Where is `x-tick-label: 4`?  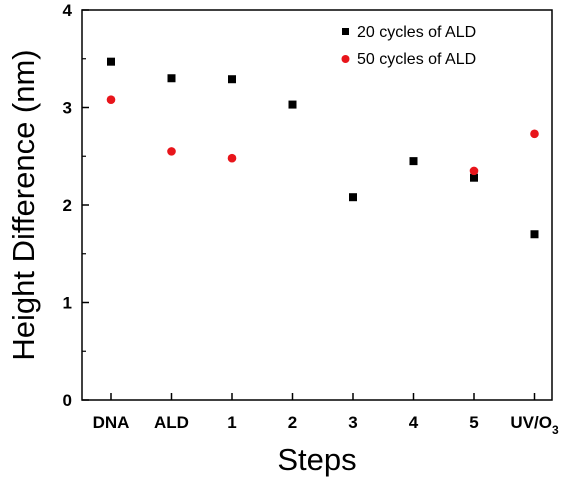
x-tick-label: 4 is located at coordinates (414, 422).